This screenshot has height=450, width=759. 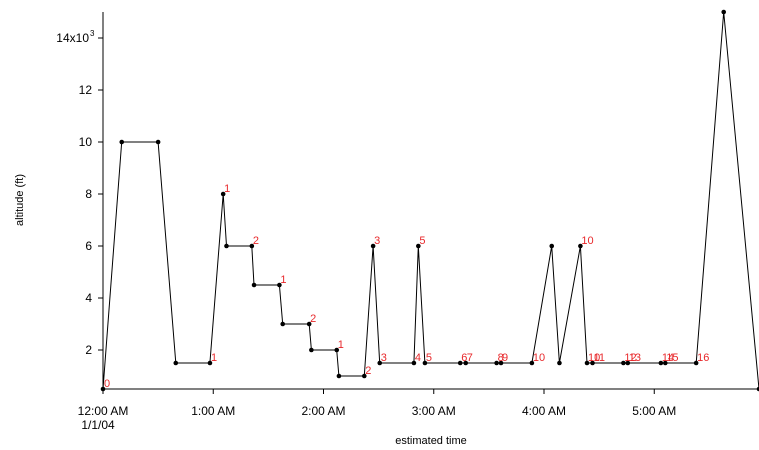 I want to click on y-tick-label: 14x10, so click(x=72, y=38).